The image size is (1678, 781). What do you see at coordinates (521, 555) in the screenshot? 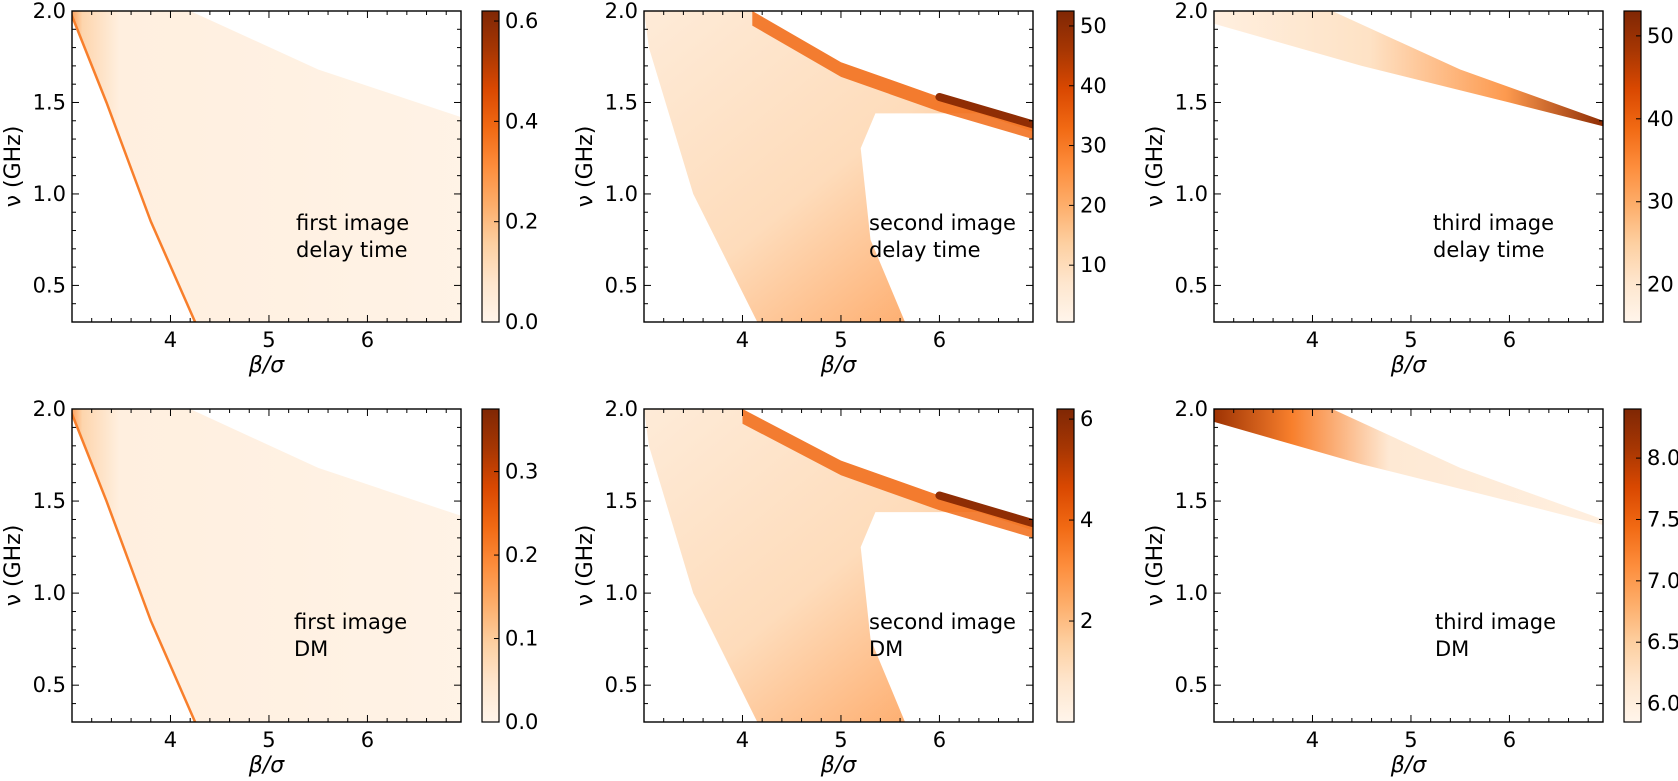
I see `colorbar-tick-label: 0.2` at bounding box center [521, 555].